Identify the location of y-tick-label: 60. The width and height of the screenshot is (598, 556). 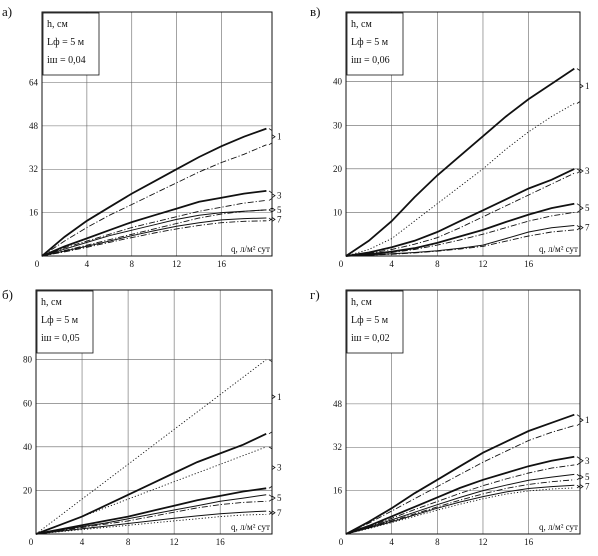
(28, 403).